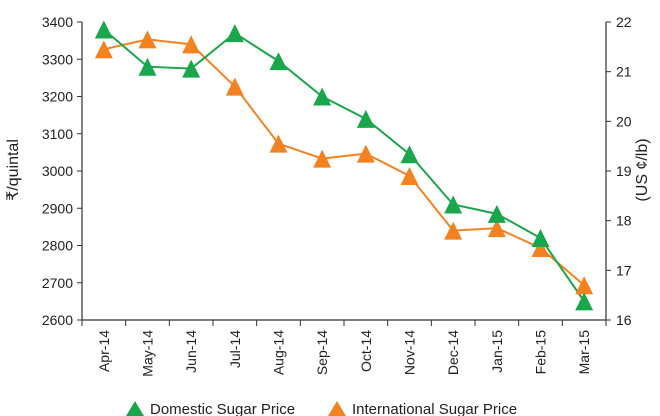 This screenshot has height=416, width=660. What do you see at coordinates (322, 352) in the screenshot?
I see `x-tick-label: Sep-14` at bounding box center [322, 352].